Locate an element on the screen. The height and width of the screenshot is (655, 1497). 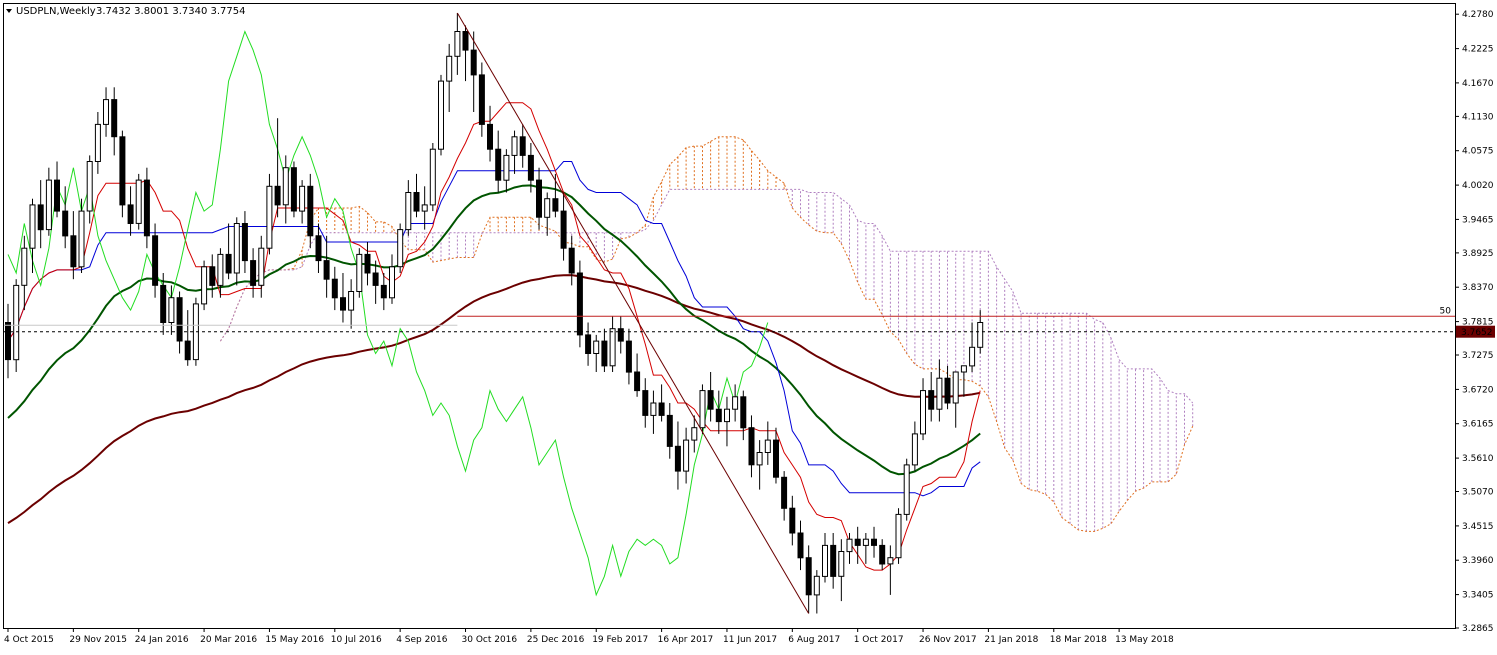
x-tick-label: 25 Dec 2016 is located at coordinates (556, 640).